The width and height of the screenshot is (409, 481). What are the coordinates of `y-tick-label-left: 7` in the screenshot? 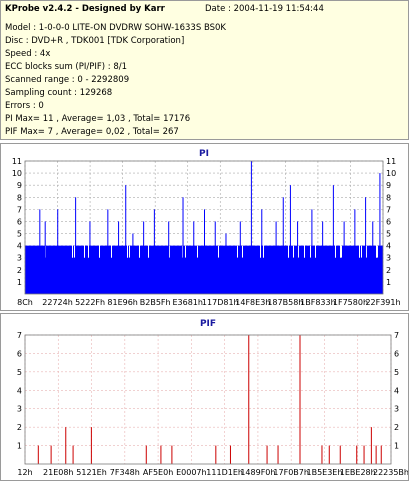 It's located at (19, 335).